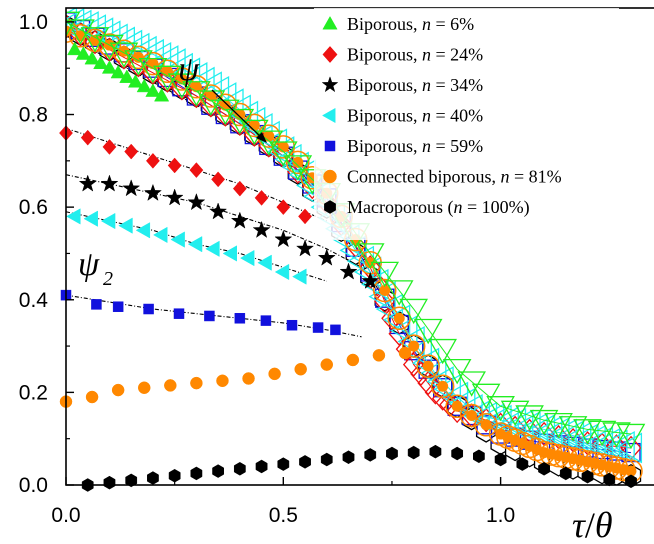 This screenshot has width=654, height=544. I want to click on psi2-subscript: 2, so click(108, 279).